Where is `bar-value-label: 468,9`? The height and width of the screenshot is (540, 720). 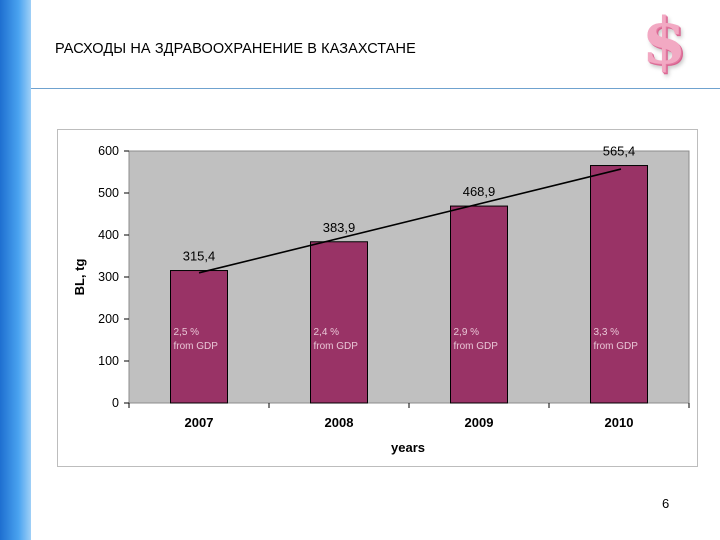
bar-value-label: 468,9 is located at coordinates (479, 191).